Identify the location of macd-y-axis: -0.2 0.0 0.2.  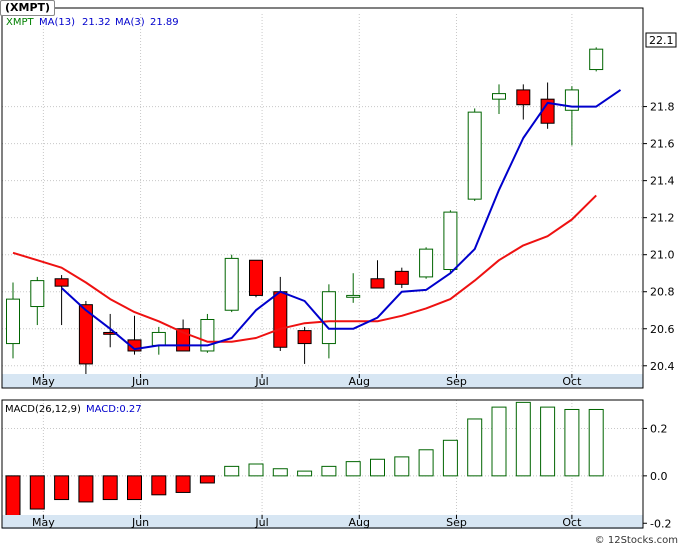
(657, 476).